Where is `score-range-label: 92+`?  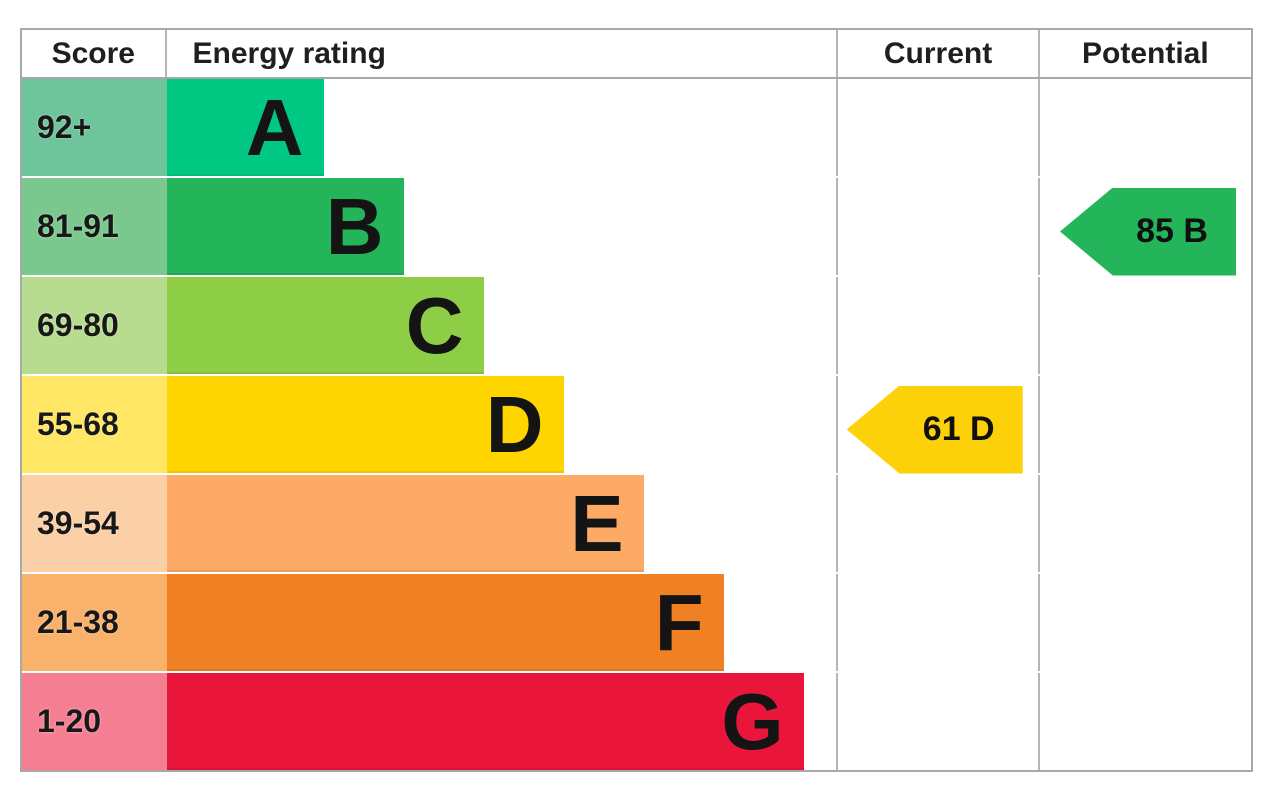
score-range-label: 92+ is located at coordinates (64, 127).